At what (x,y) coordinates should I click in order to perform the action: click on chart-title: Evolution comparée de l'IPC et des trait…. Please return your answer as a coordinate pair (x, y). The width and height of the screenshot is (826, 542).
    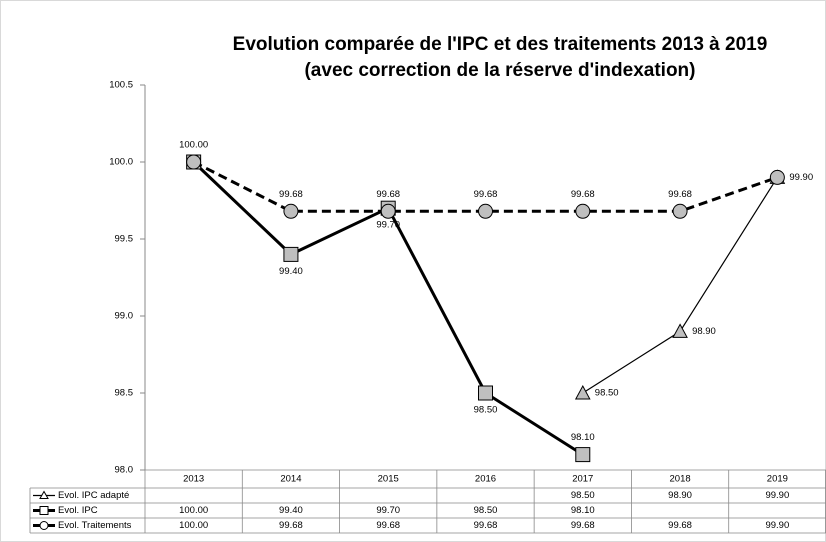
    Looking at the image, I should click on (500, 44).